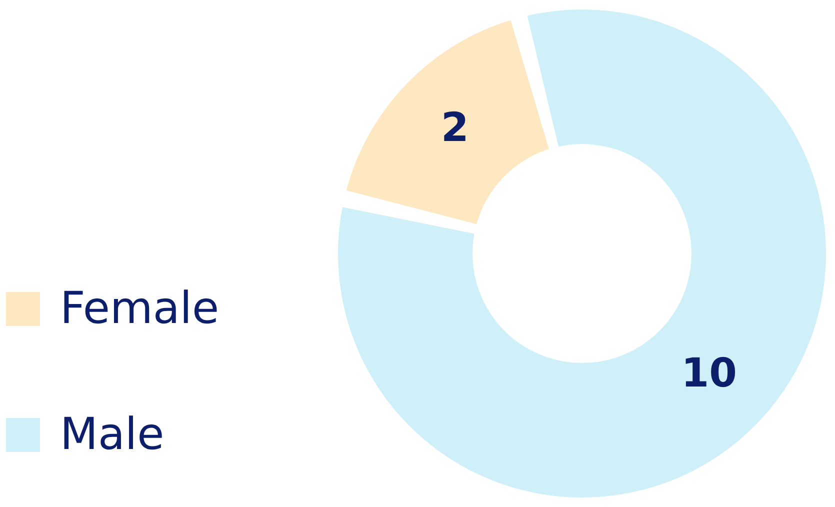  What do you see at coordinates (112, 434) in the screenshot?
I see `legend-label: Male` at bounding box center [112, 434].